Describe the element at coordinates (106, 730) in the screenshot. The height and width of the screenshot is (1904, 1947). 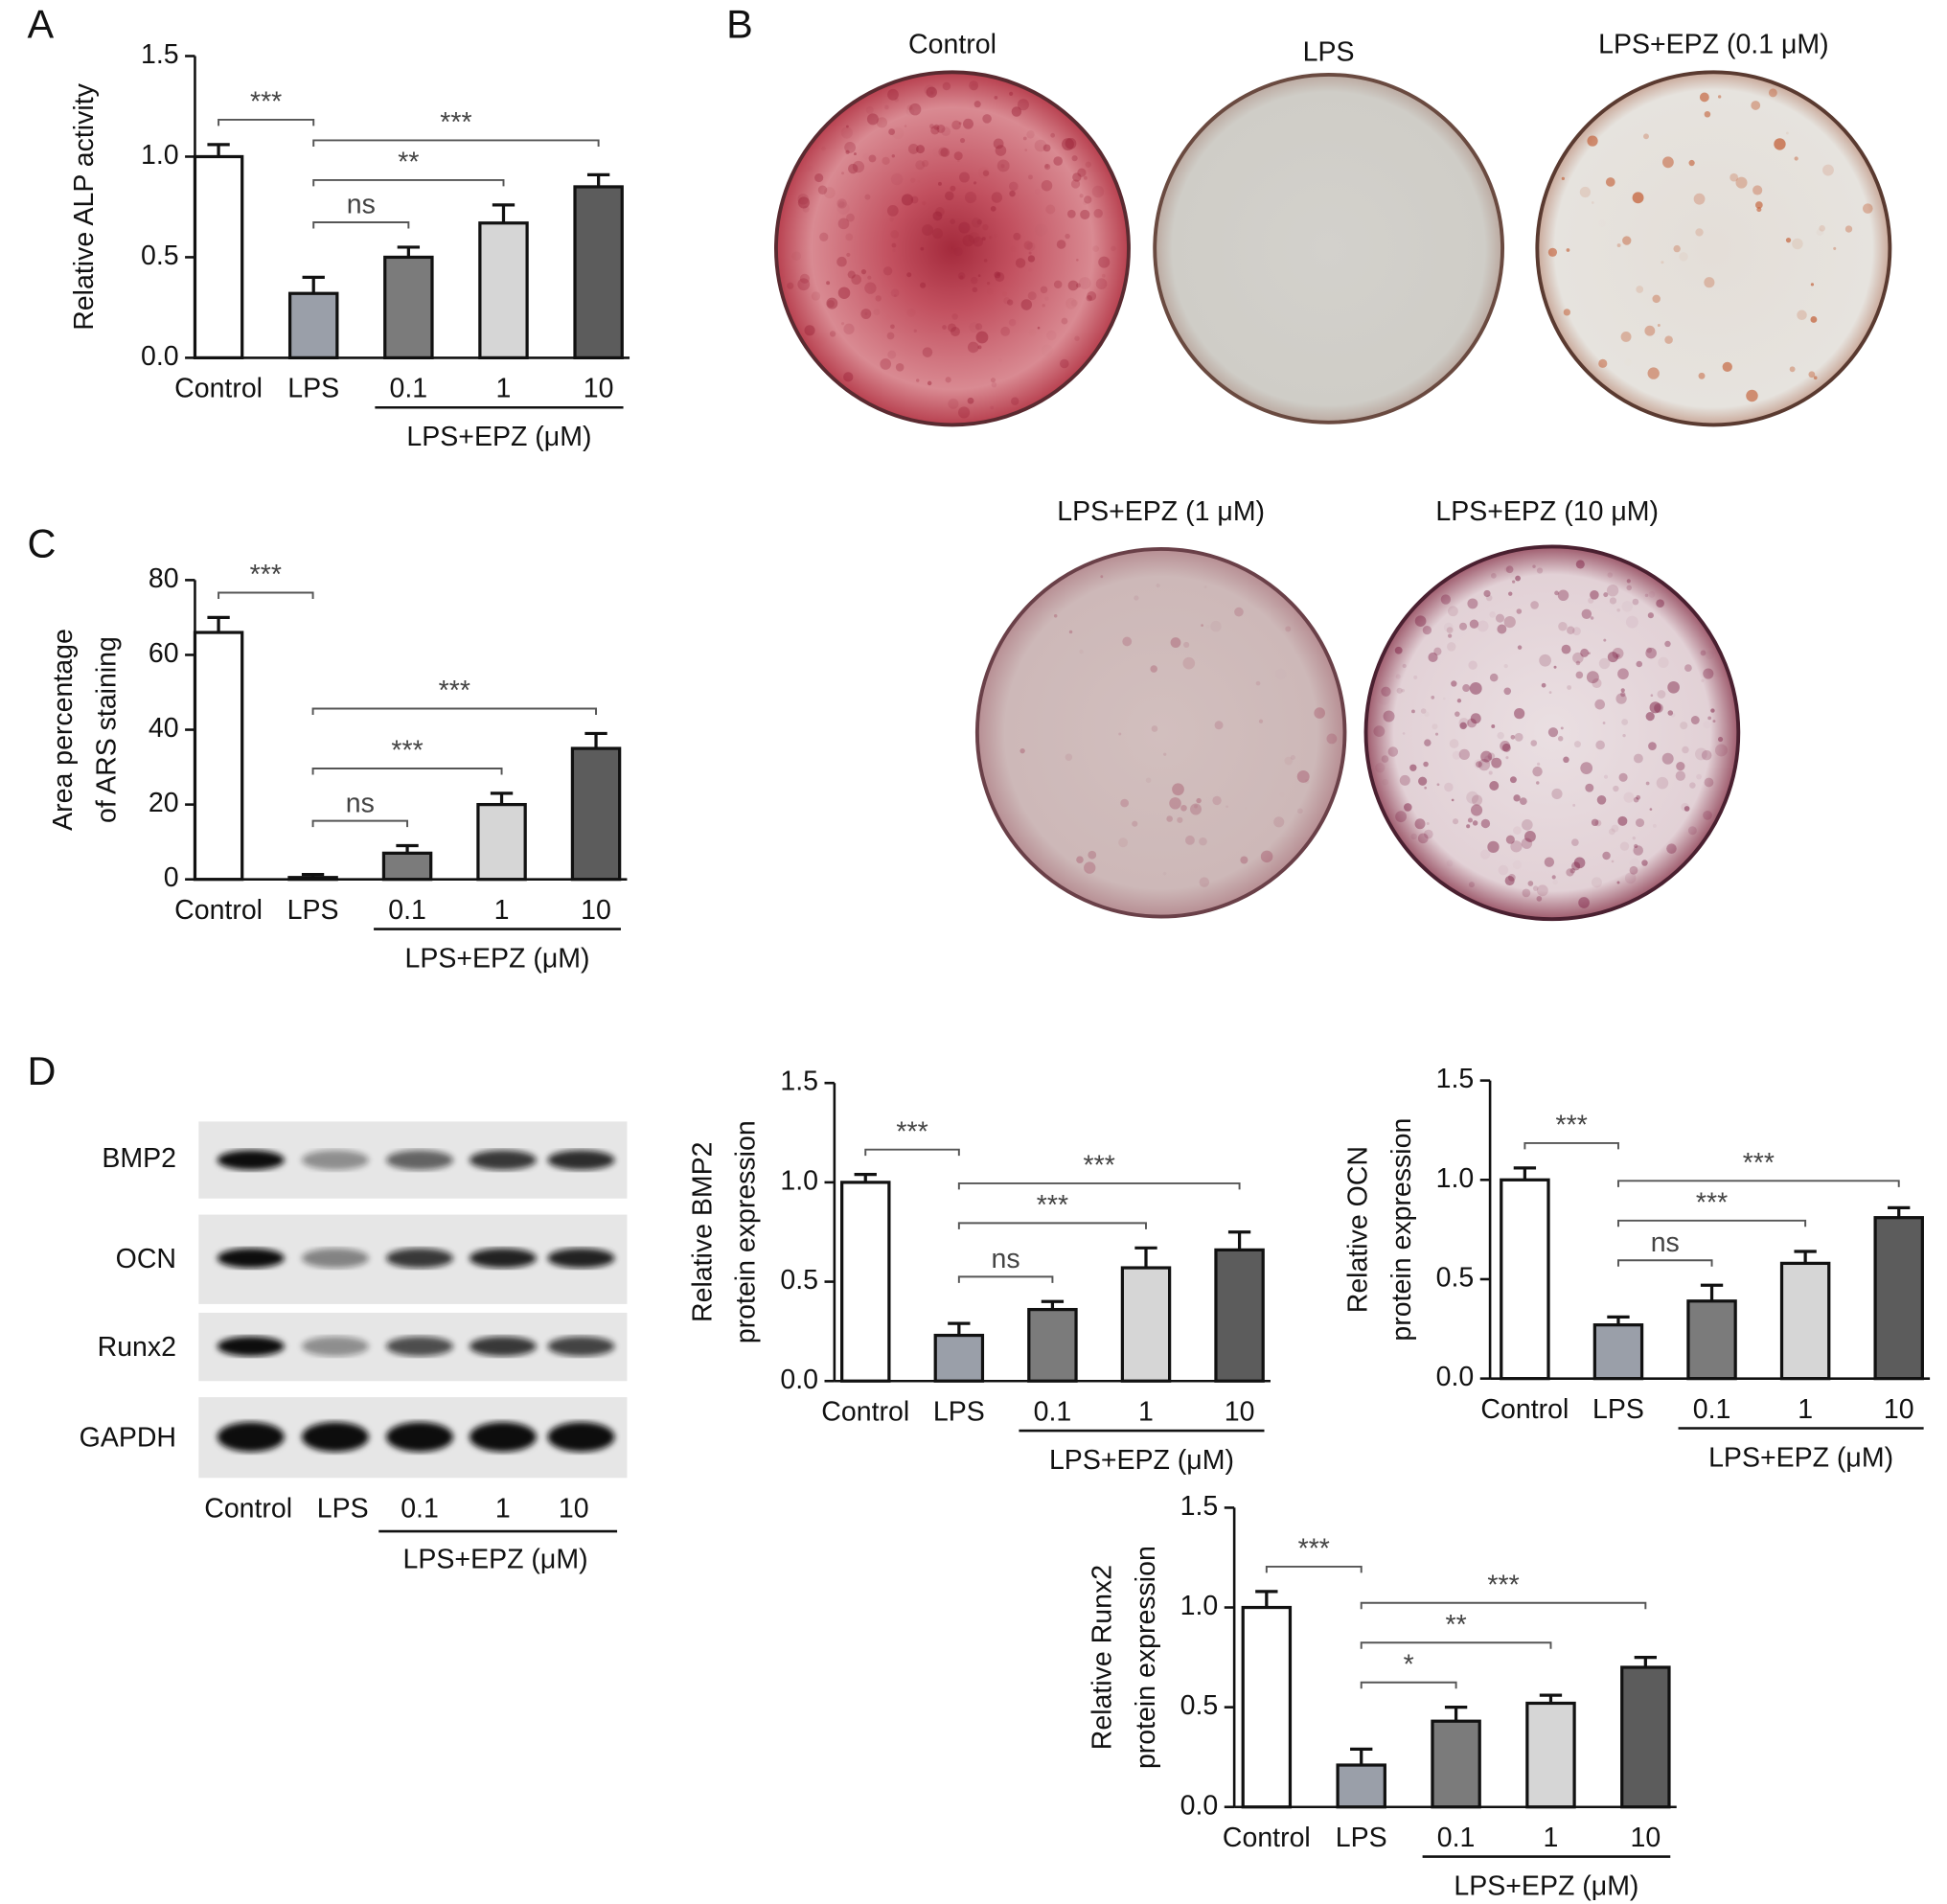
I see `y-axis-label: of ARS staining` at that location.